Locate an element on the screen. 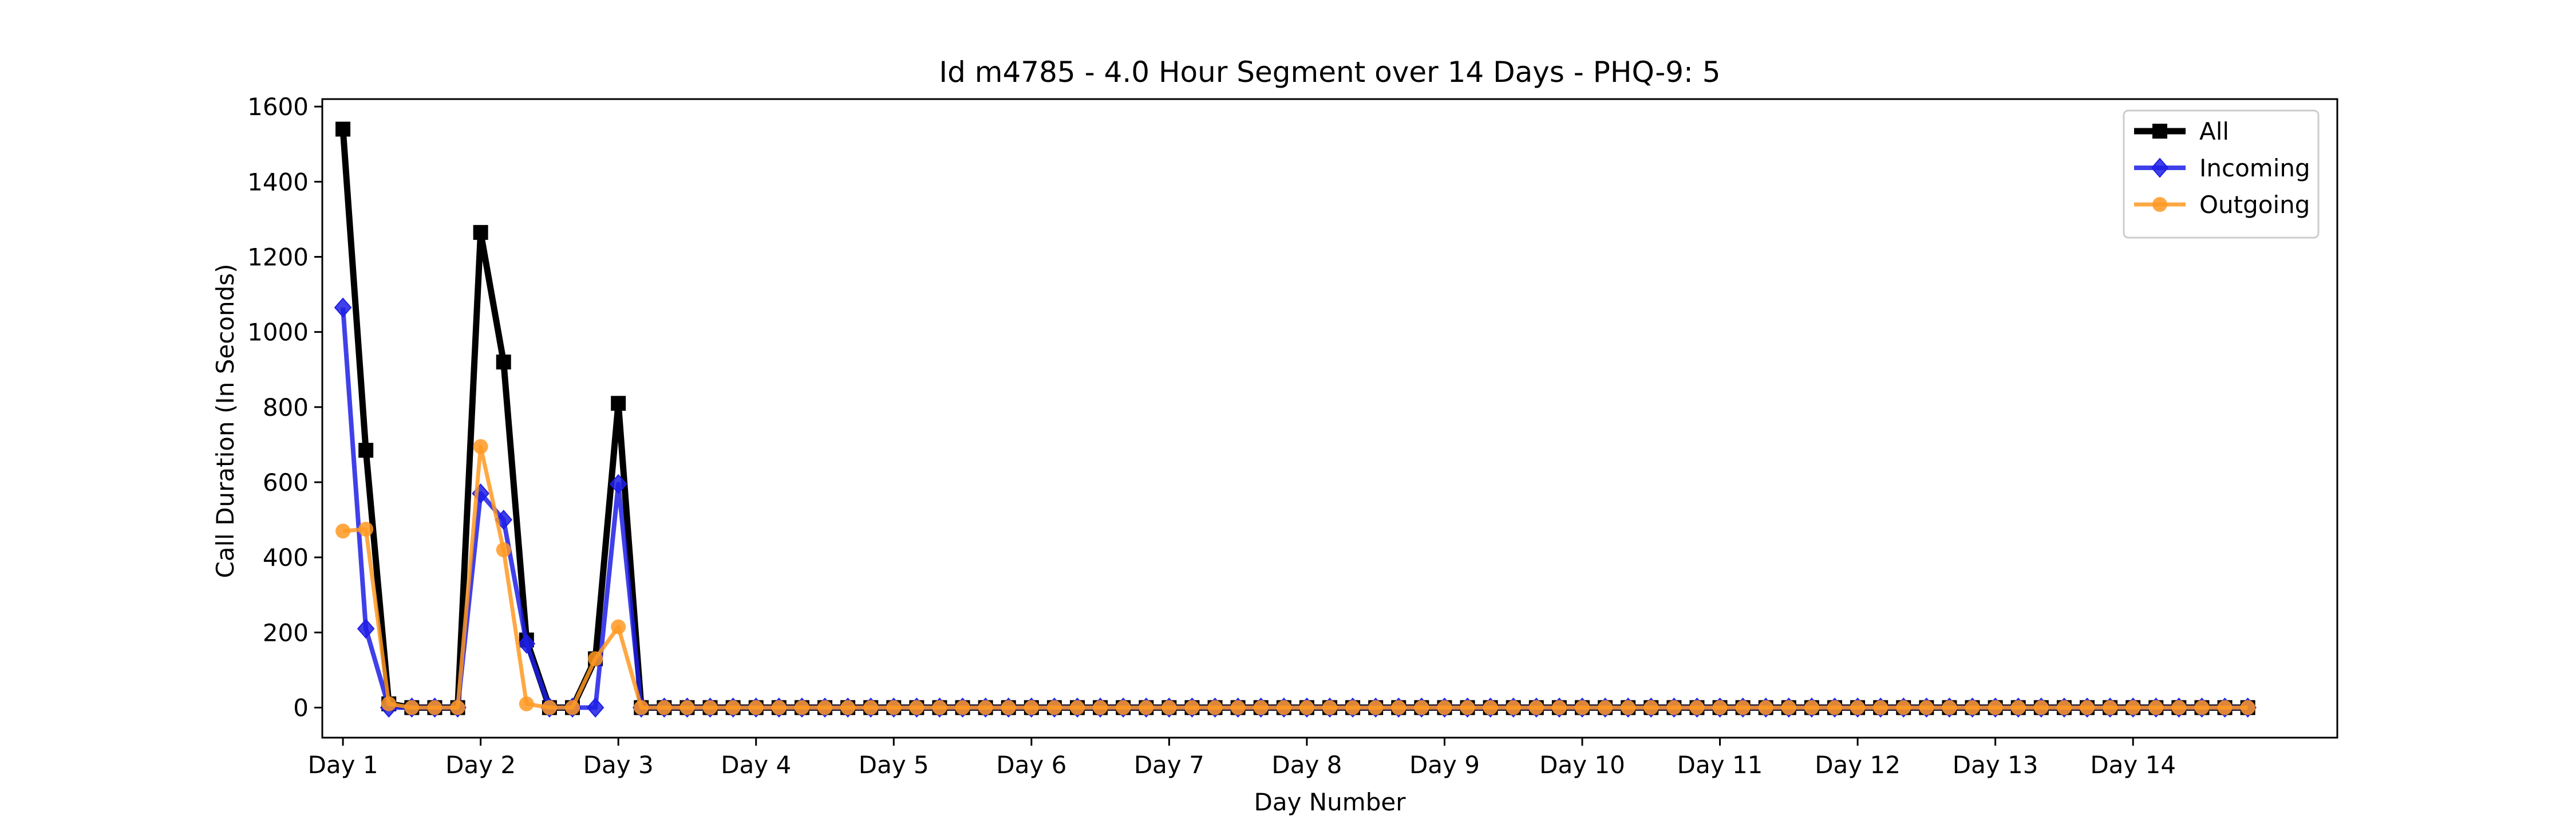  y-axis: 0 200 400 600 800 1000 1200 1400 1600 is located at coordinates (284, 407).